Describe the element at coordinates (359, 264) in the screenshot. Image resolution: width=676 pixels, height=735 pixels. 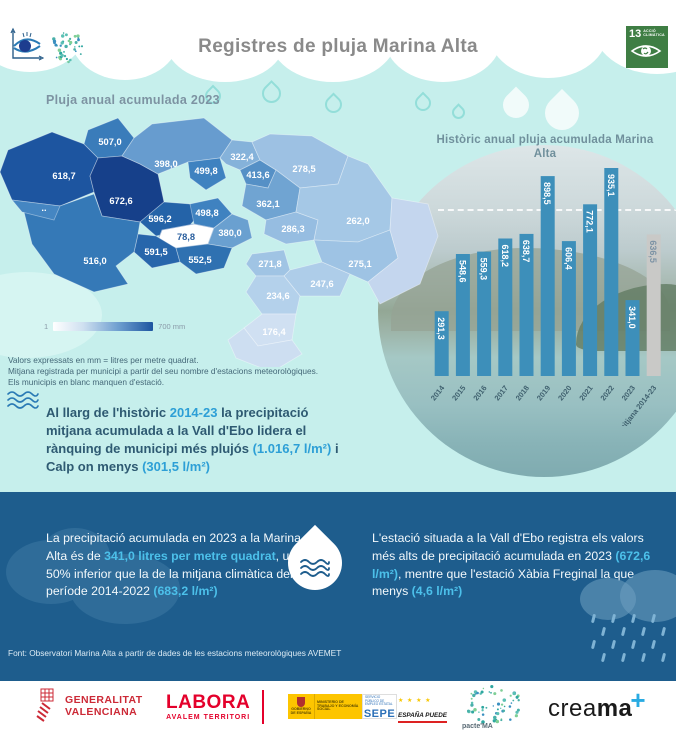
I see `map-region-label: 275,1` at that location.